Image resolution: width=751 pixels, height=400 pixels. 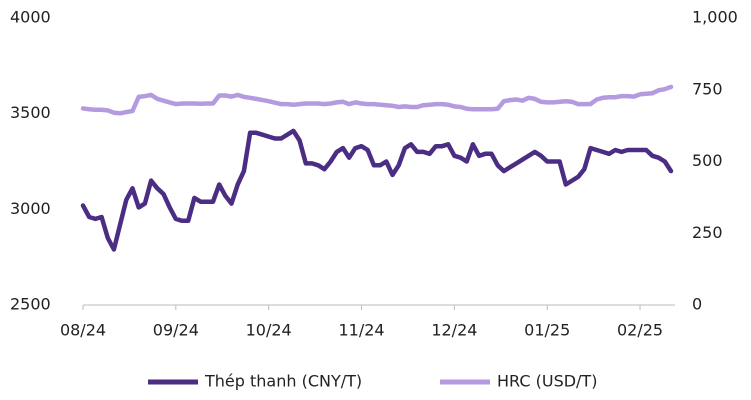 What do you see at coordinates (377, 100) in the screenshot?
I see `series-line` at bounding box center [377, 100].